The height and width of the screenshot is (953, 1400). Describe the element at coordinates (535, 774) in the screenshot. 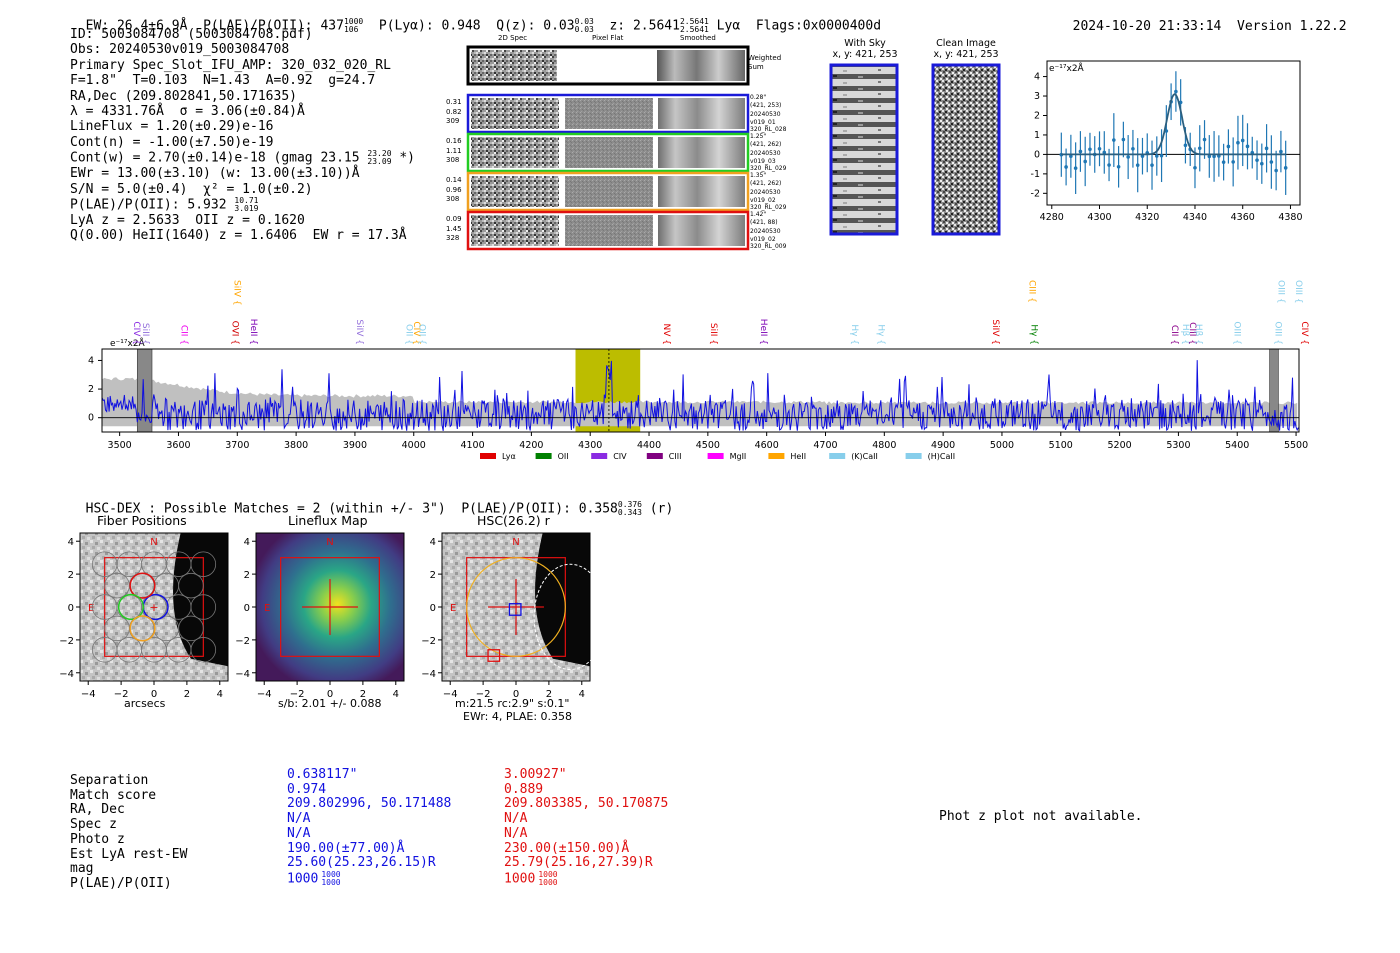

I see `match-table-value: 3.00927"` at that location.